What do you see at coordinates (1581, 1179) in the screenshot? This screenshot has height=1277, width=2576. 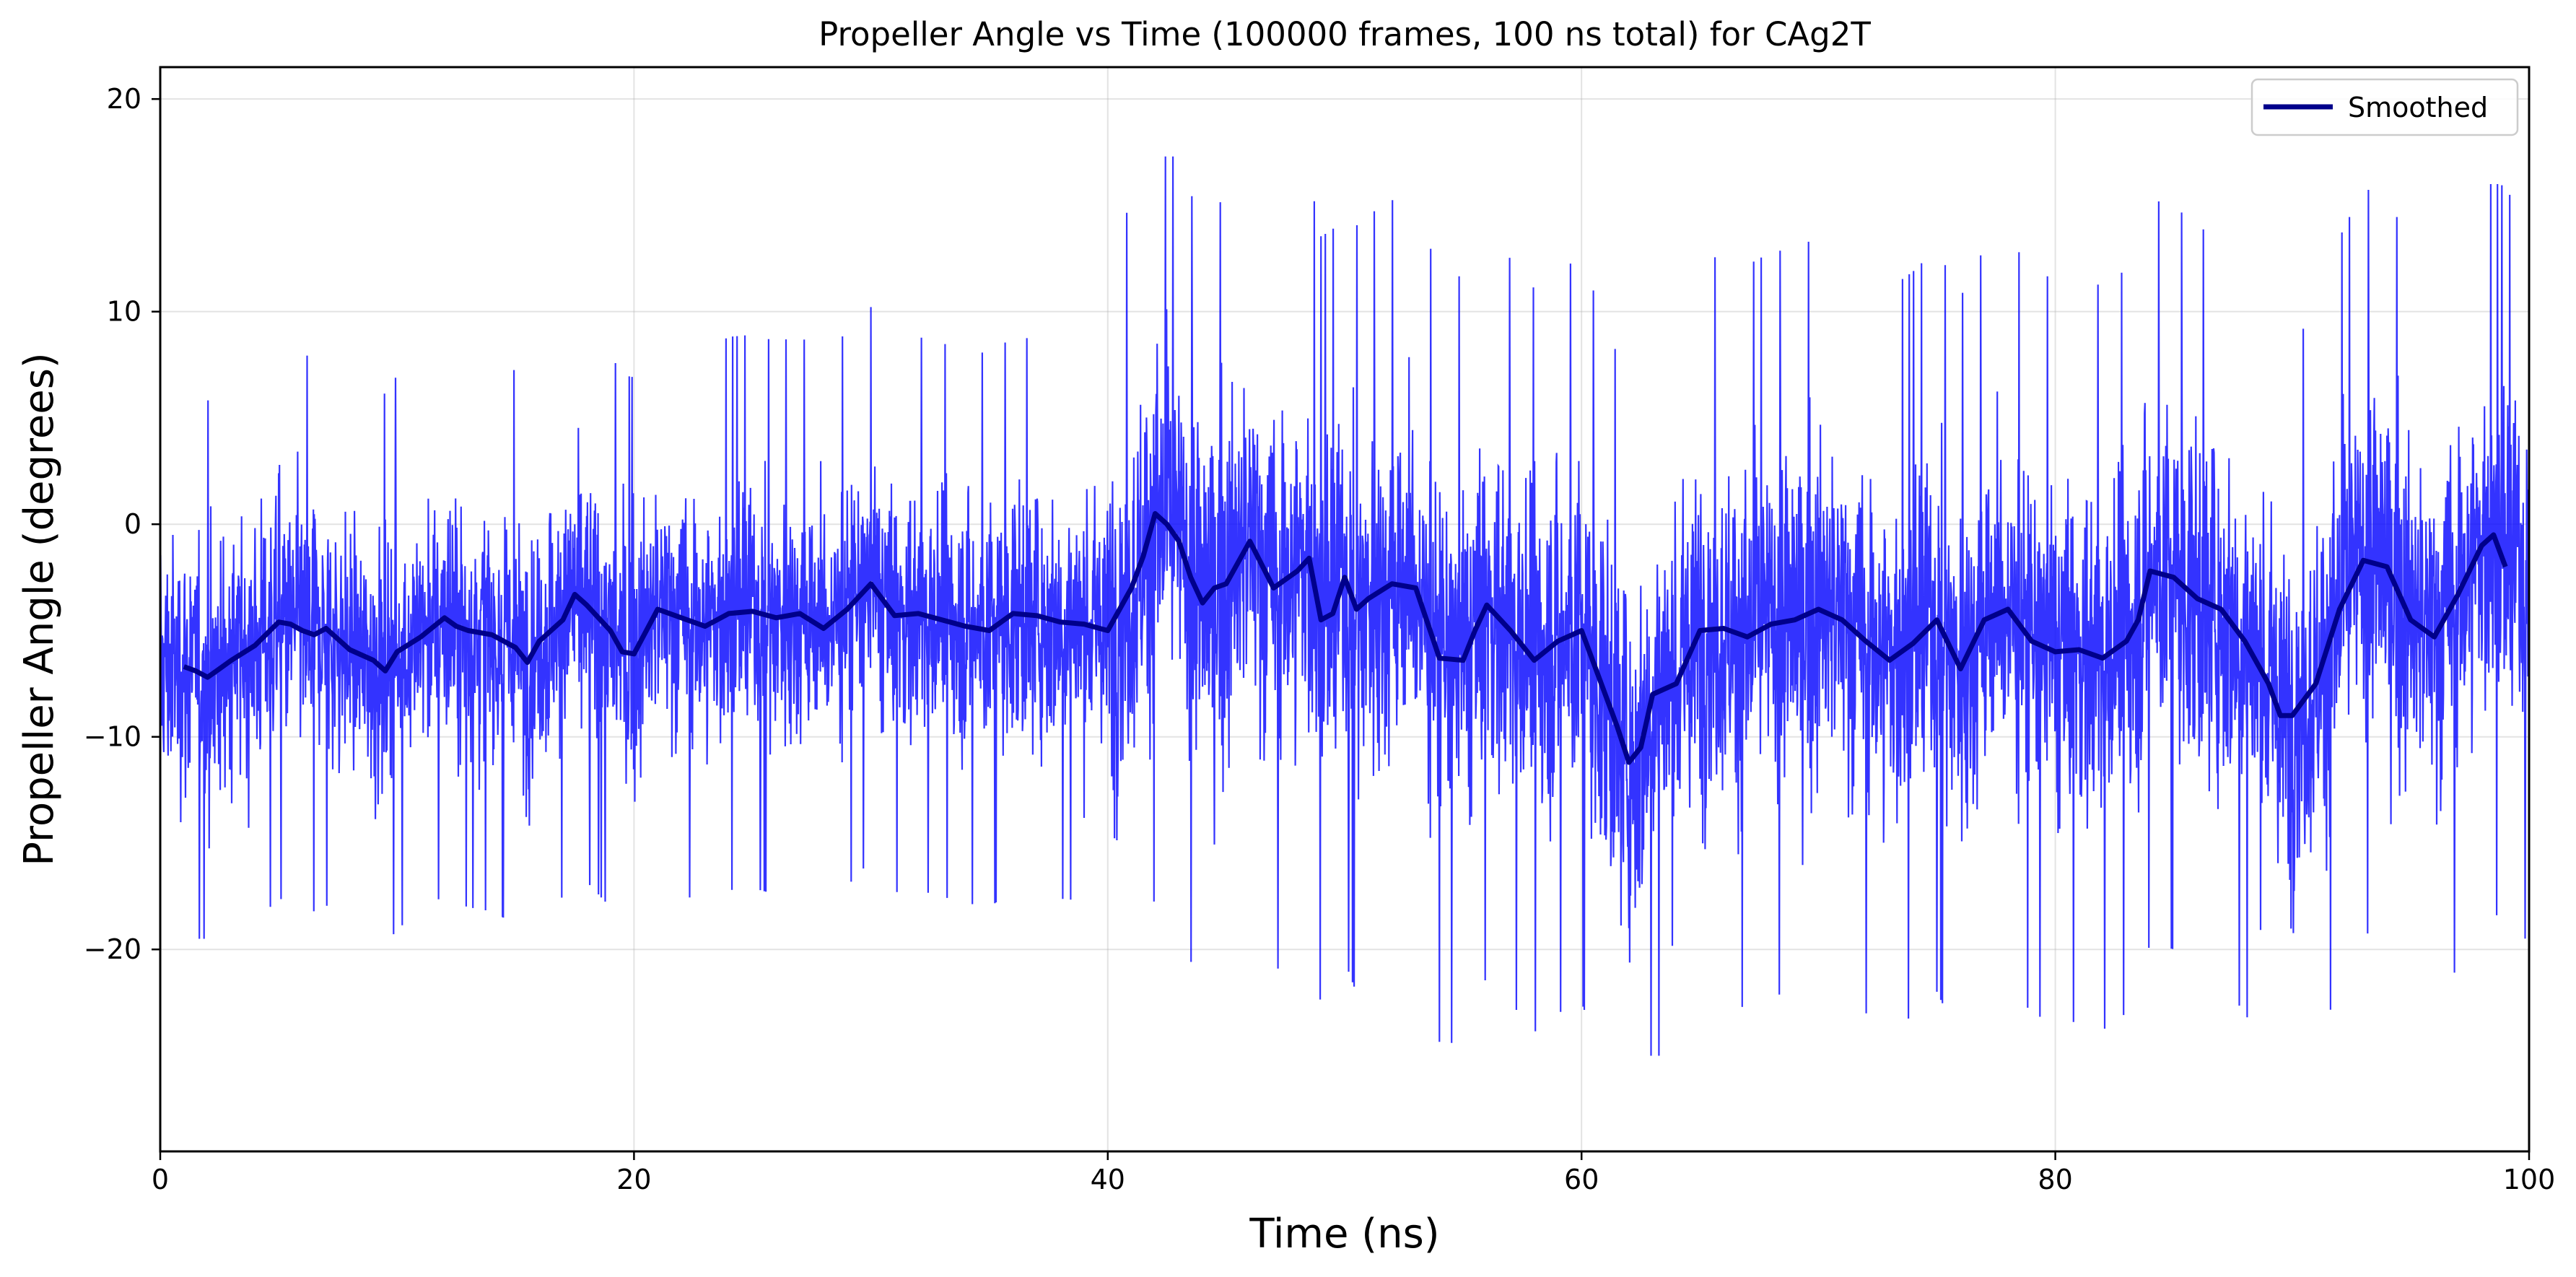 I see `x-tick-label-3: 60` at bounding box center [1581, 1179].